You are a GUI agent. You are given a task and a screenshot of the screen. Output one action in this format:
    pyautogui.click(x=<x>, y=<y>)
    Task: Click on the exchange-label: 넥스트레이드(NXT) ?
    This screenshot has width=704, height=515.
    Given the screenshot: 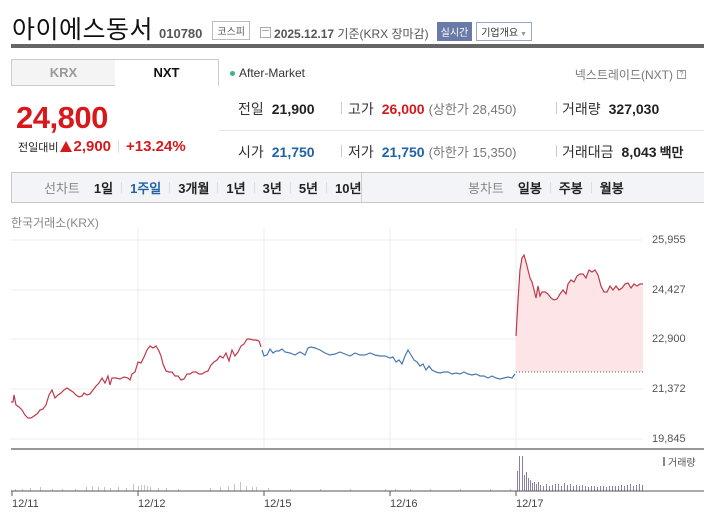 What is the action you would take?
    pyautogui.click(x=630, y=74)
    